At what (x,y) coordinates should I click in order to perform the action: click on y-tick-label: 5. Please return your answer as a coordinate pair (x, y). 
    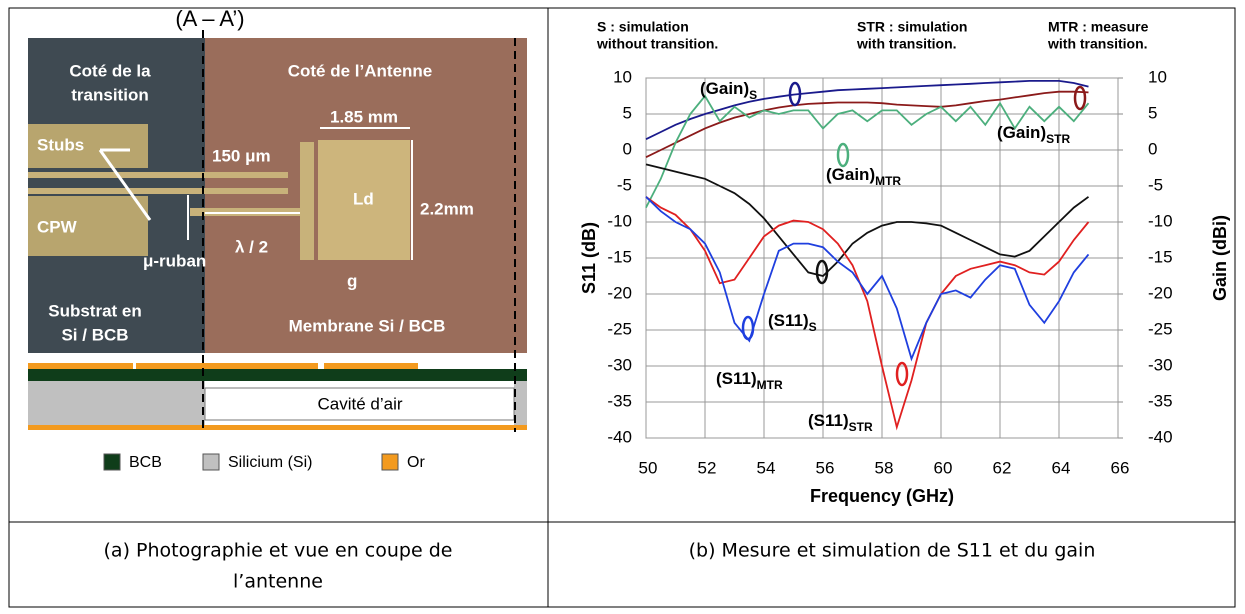
    Looking at the image, I should click on (627, 112).